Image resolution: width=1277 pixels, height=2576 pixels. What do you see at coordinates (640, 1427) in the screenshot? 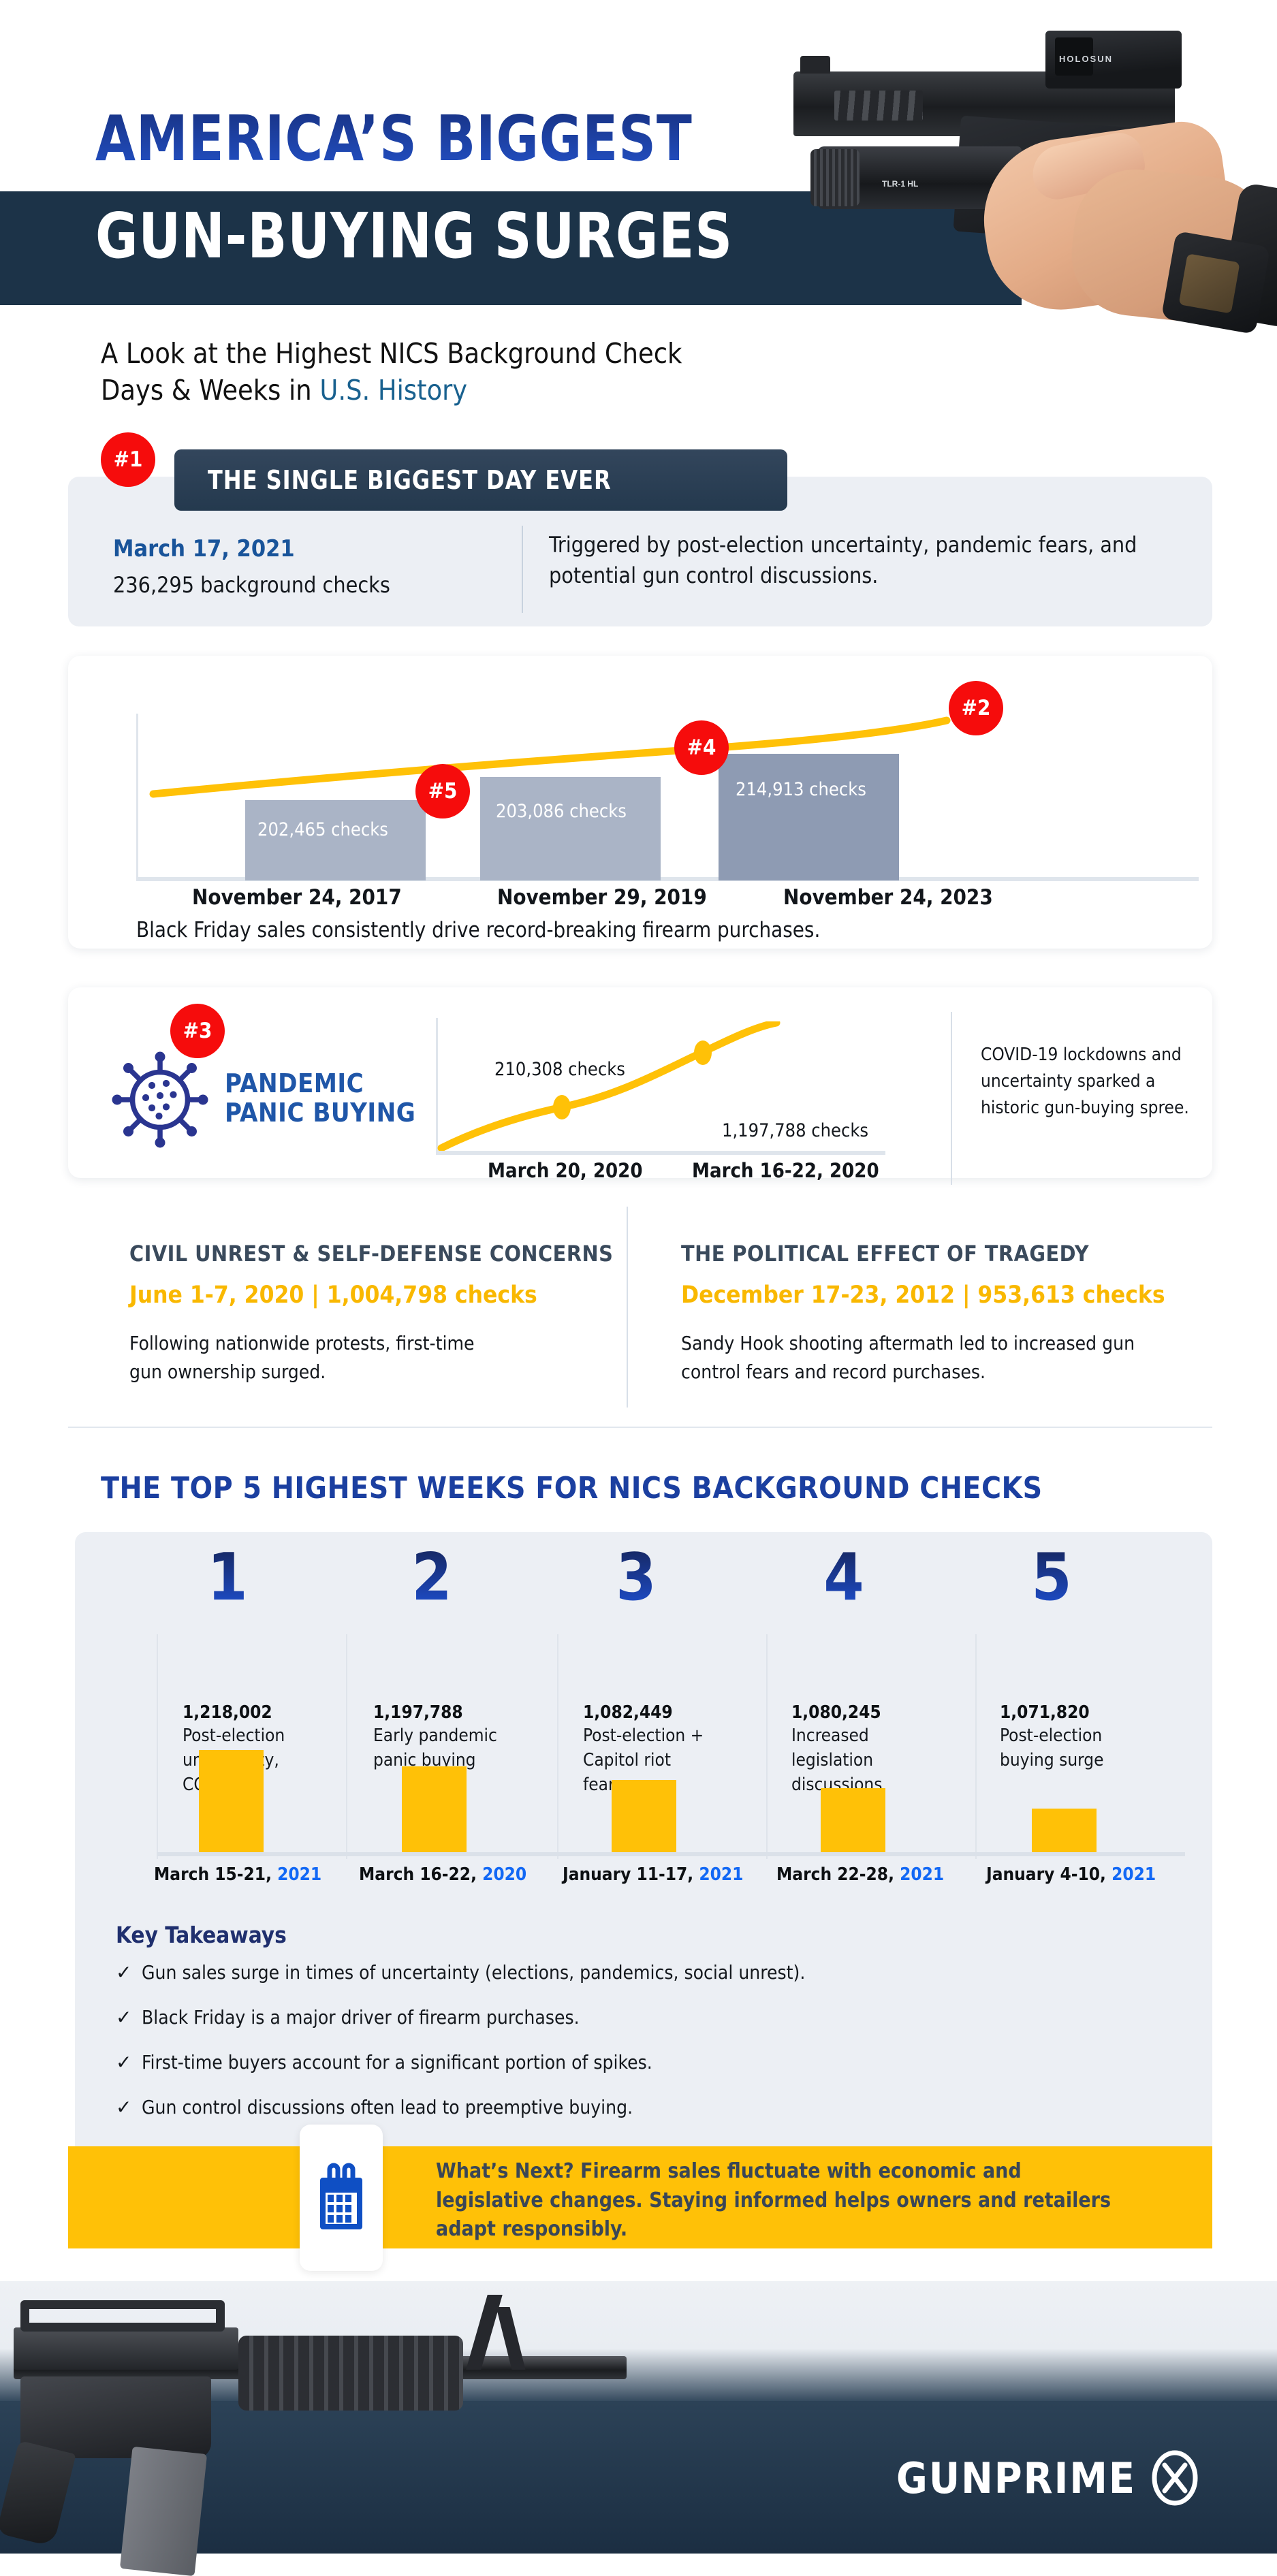
I see `section-divider-rule` at bounding box center [640, 1427].